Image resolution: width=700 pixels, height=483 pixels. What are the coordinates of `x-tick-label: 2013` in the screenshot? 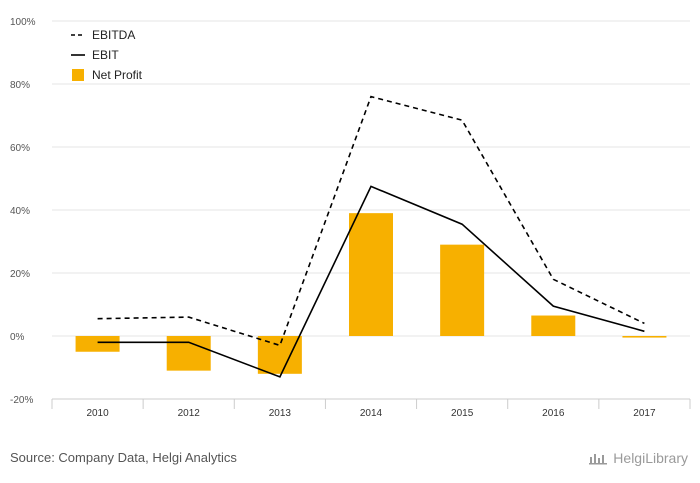 It's located at (280, 413).